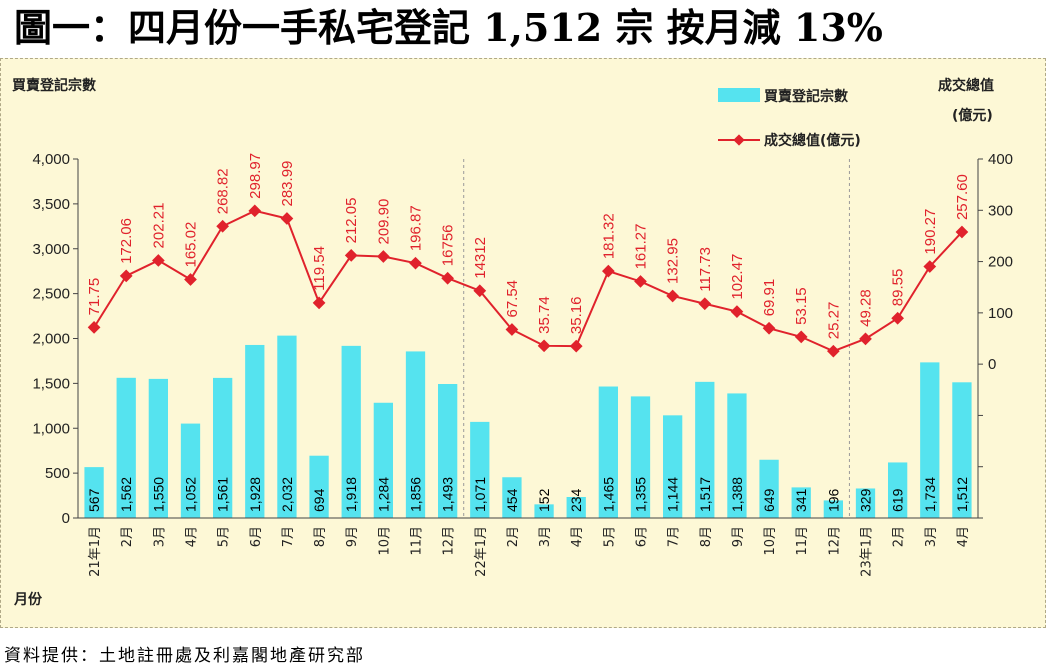 The width and height of the screenshot is (1052, 669). What do you see at coordinates (51, 159) in the screenshot?
I see `y-tick-label: 4,000` at bounding box center [51, 159].